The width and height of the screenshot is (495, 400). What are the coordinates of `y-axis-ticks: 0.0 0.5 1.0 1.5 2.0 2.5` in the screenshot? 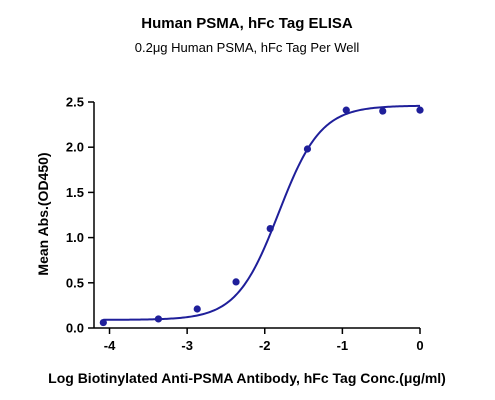 It's located at (80, 215).